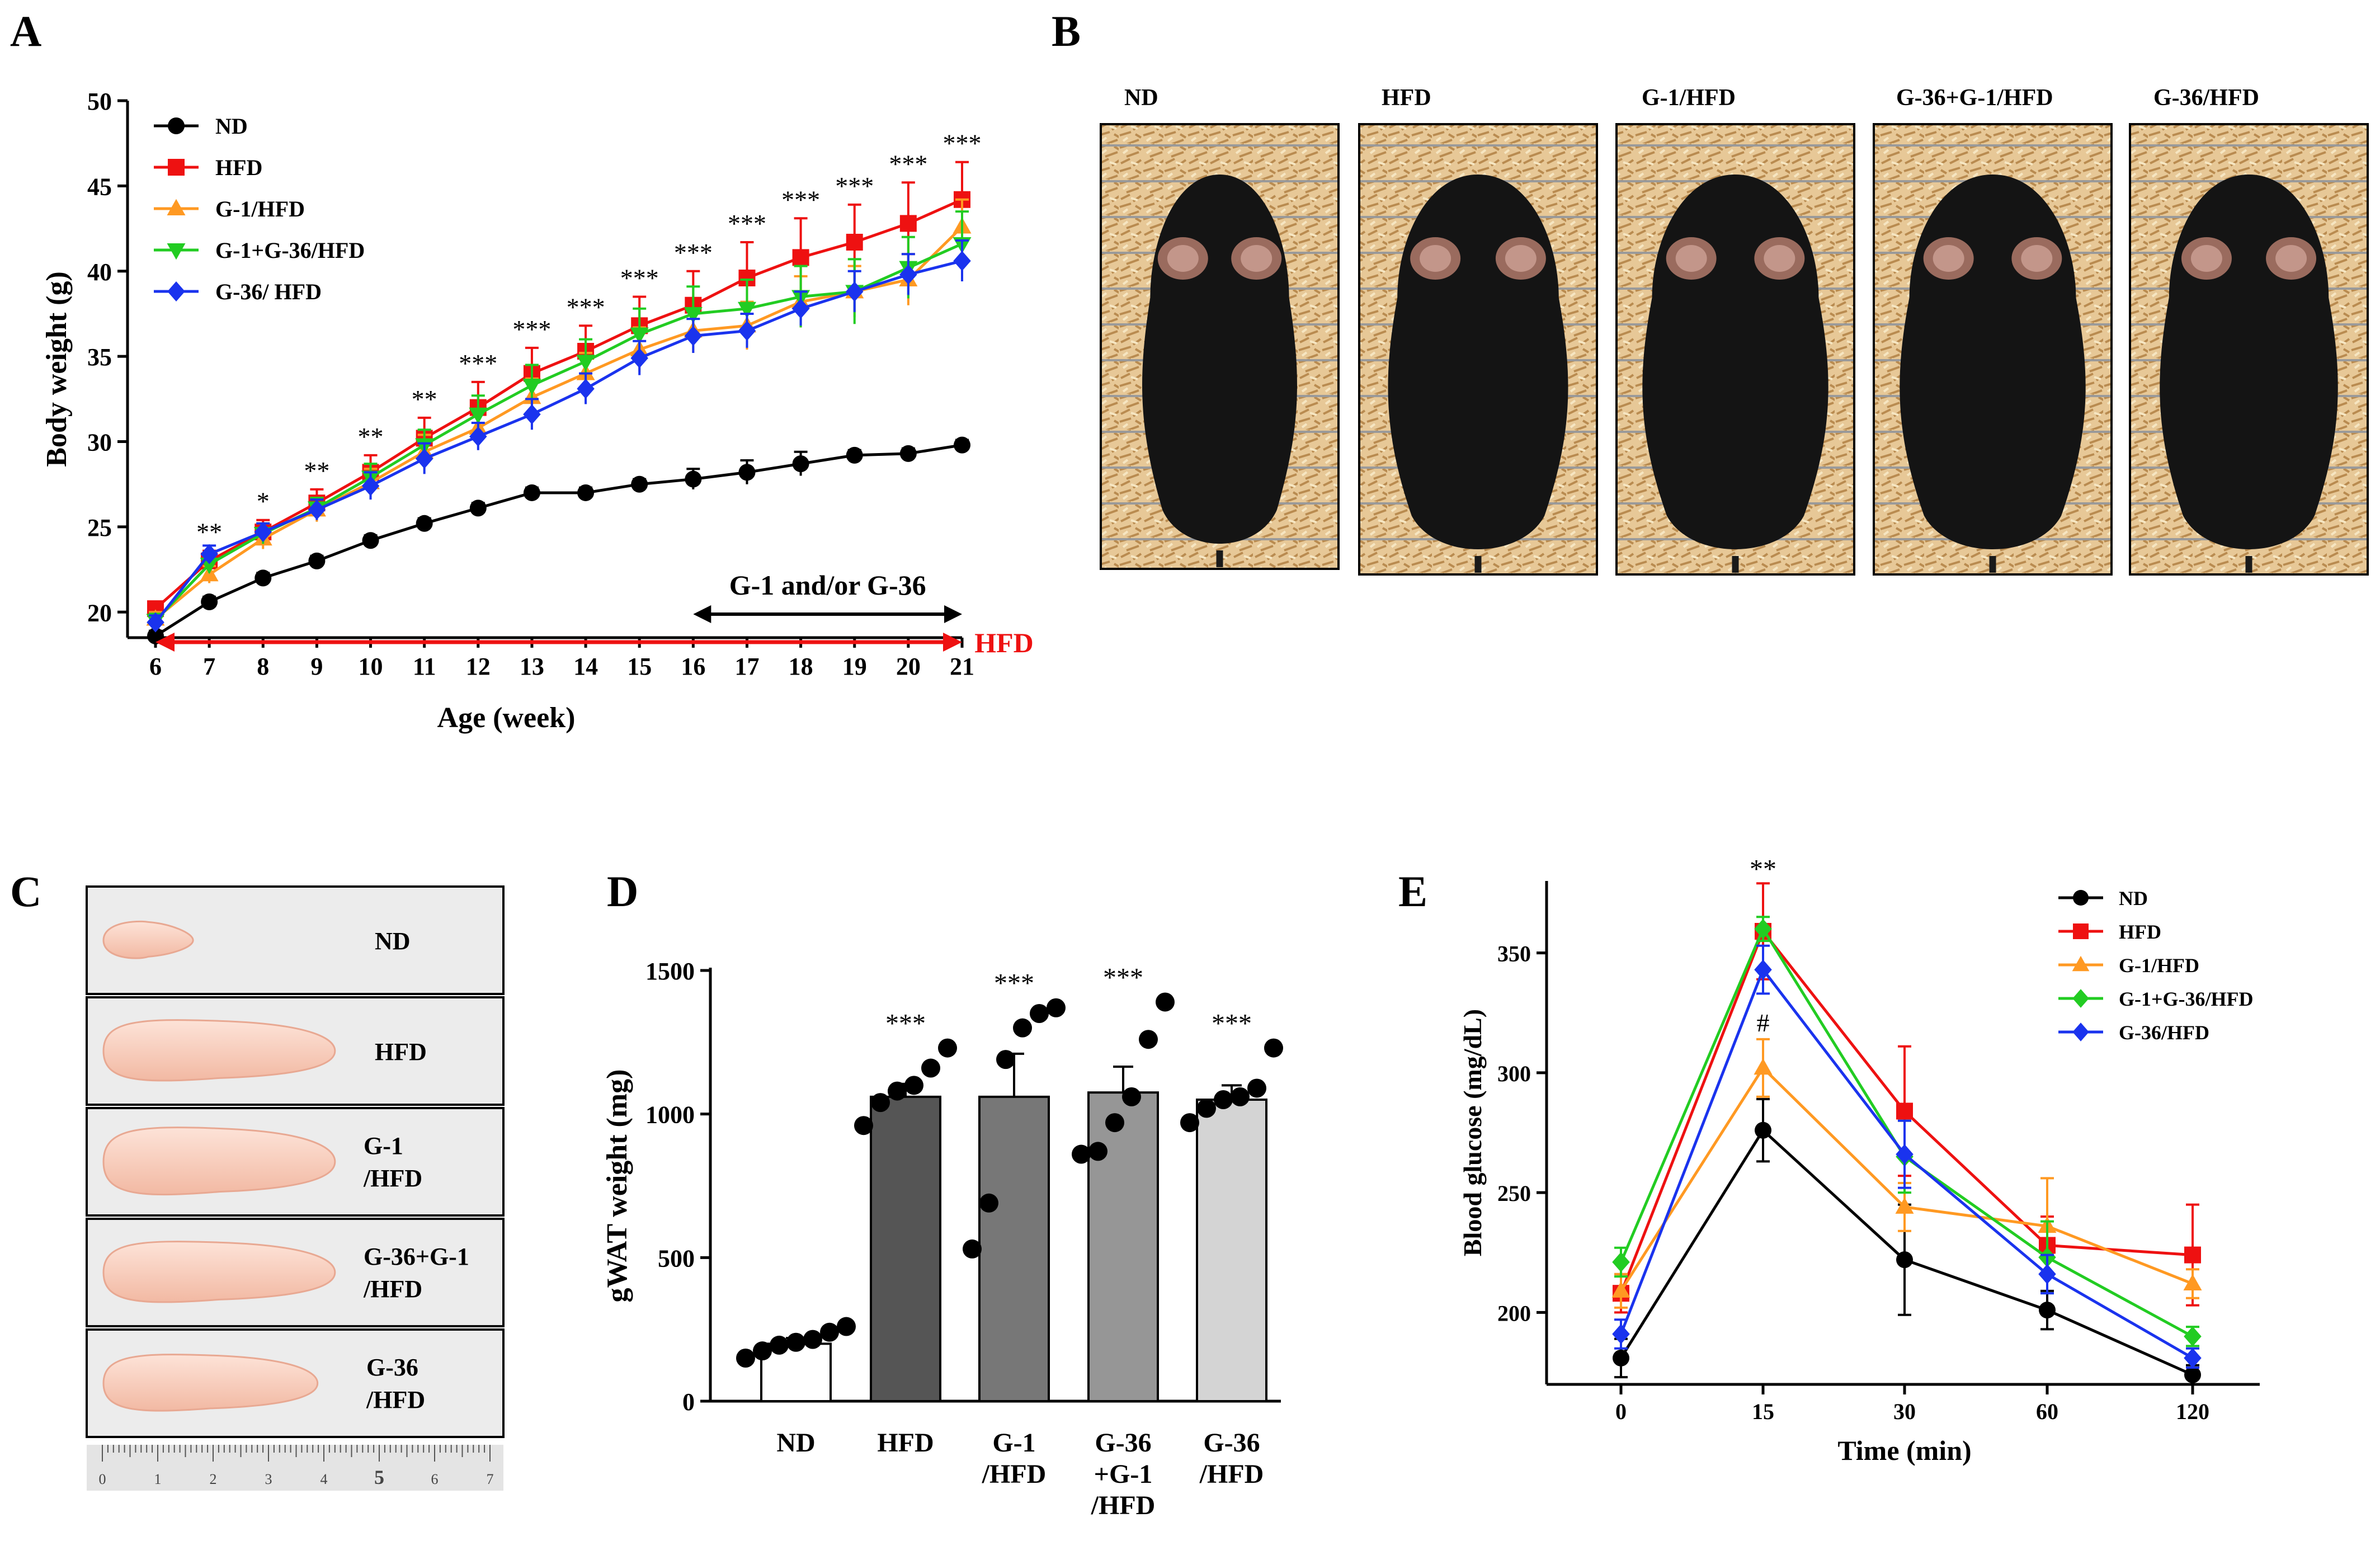 This screenshot has height=1541, width=2380. Describe the element at coordinates (158, 1479) in the screenshot. I see `ruler-label: 1` at that location.